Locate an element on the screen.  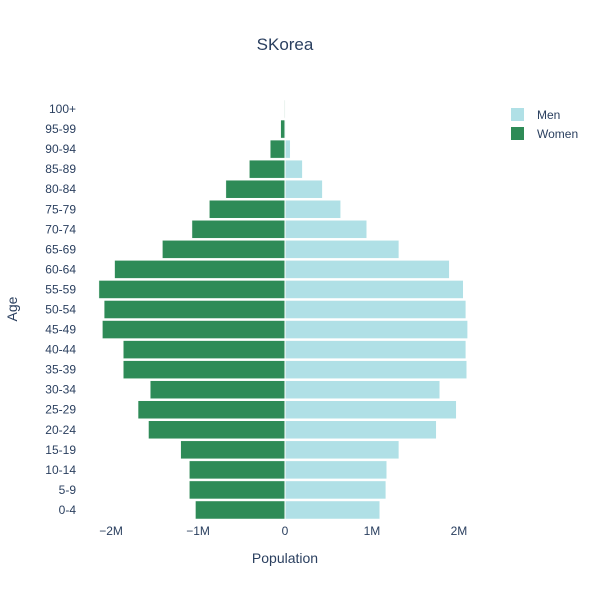
y-tick-label: 5-9 is located at coordinates (68, 490).